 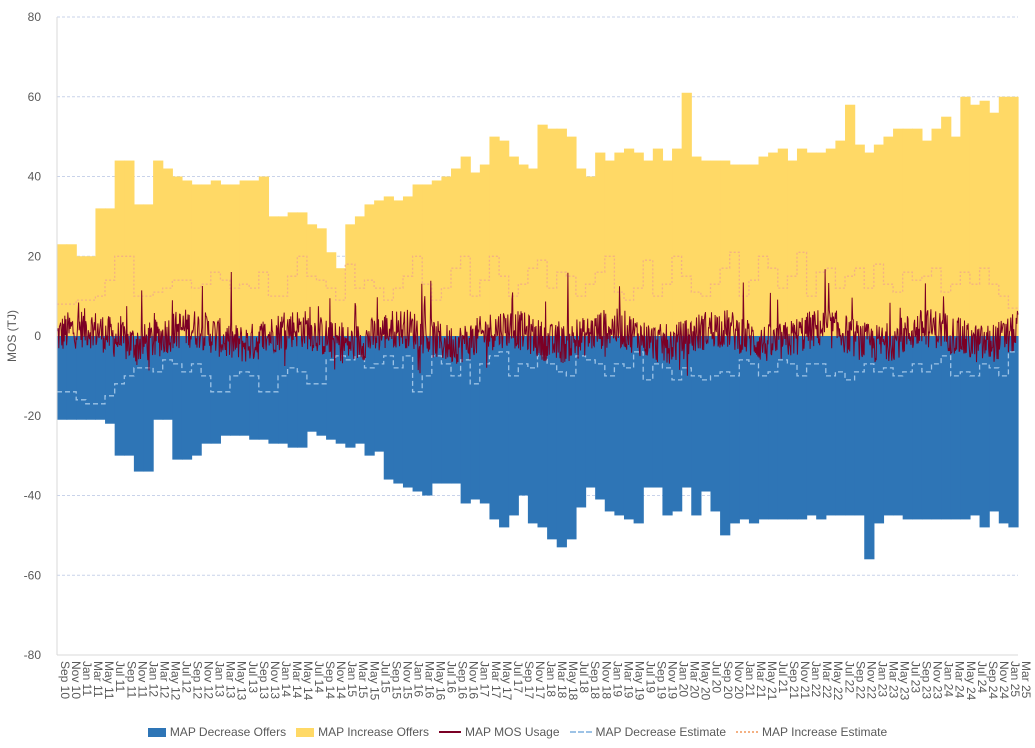 What do you see at coordinates (228, 732) in the screenshot?
I see `legend-label: MAP Decrease Offers` at bounding box center [228, 732].